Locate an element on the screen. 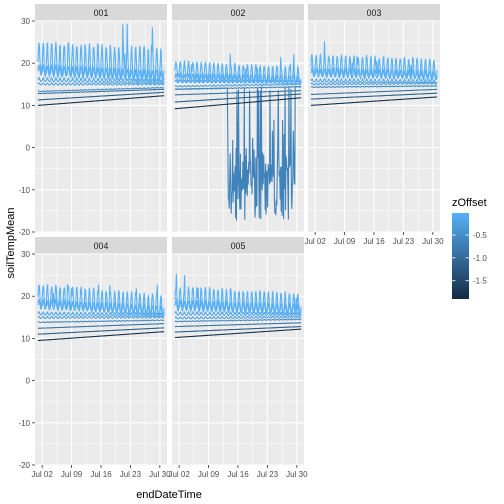  facet-strip-label: 001 is located at coordinates (101, 13).